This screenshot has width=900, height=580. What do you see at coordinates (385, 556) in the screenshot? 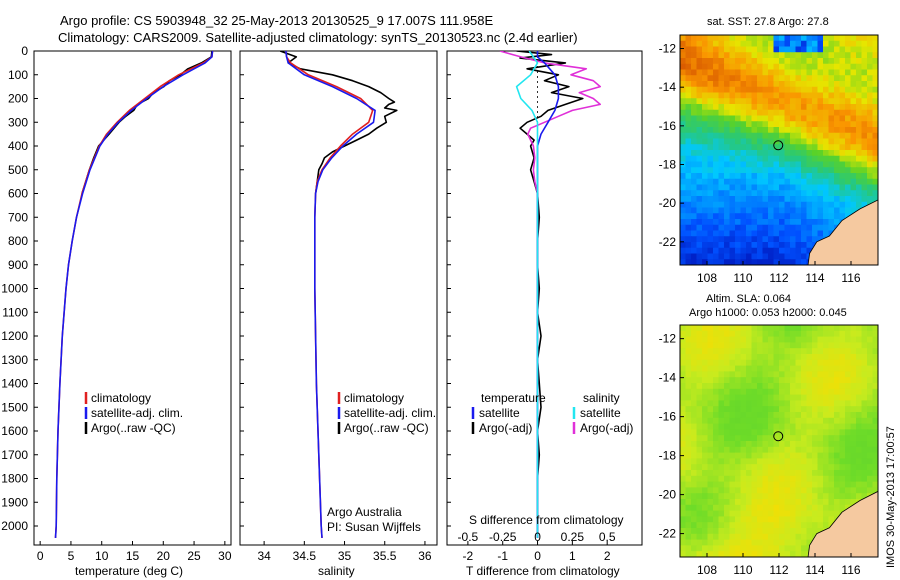
I see `salinity-xtick-label: 35.5` at bounding box center [385, 556].